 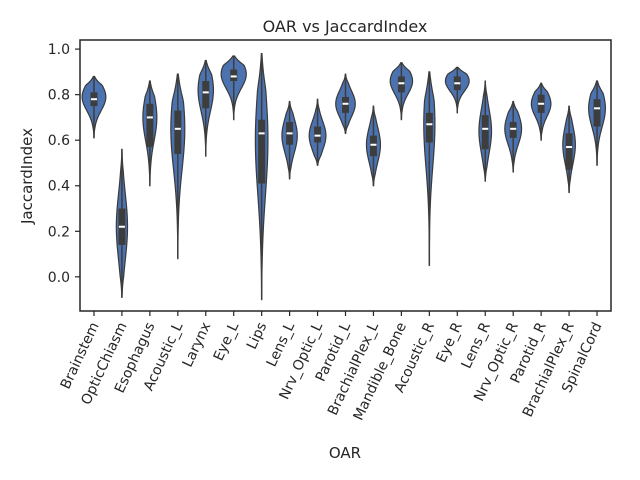 What do you see at coordinates (345, 453) in the screenshot?
I see `x-axis-label: OAR` at bounding box center [345, 453].